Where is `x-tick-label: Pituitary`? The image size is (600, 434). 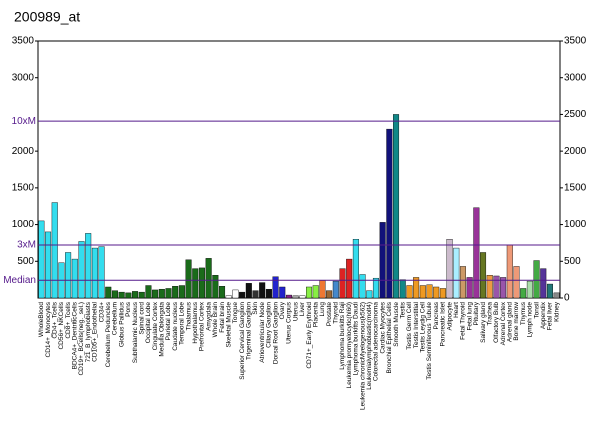 x-tick-label: Pituitary is located at coordinates (476, 313).